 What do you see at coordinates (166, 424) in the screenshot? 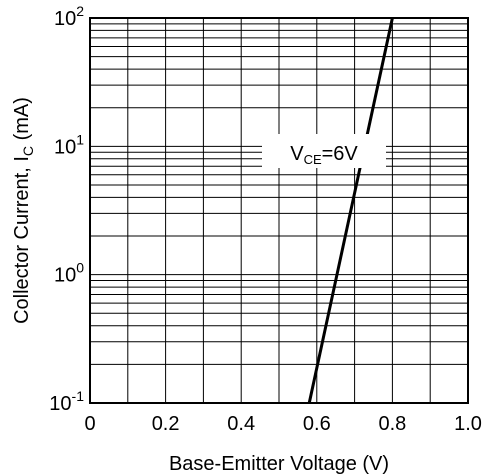
I see `x-tick-label: 0.2` at bounding box center [166, 424].